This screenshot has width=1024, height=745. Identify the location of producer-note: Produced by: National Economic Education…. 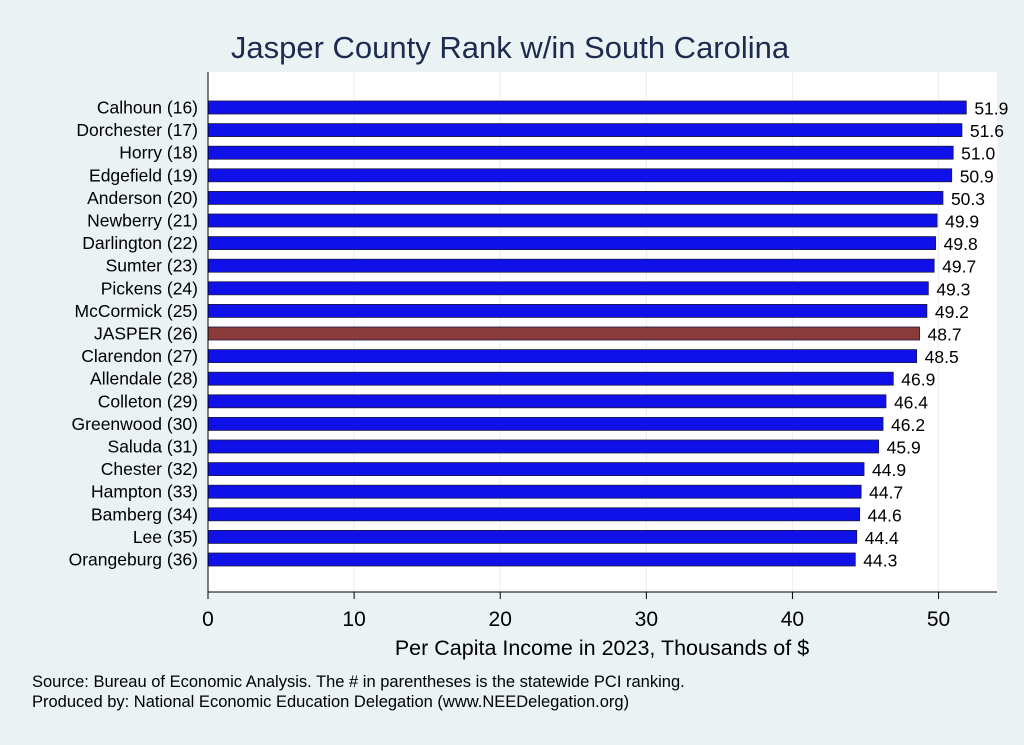
(331, 702).